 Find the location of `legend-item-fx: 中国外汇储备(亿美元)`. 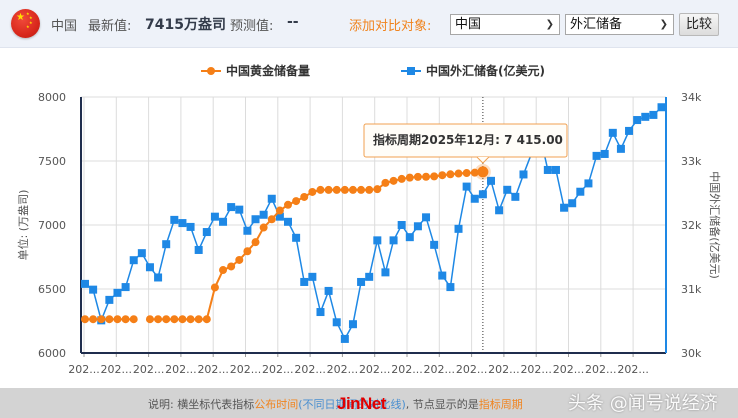

legend-item-fx: 中国外汇储备(亿美元) is located at coordinates (473, 70).